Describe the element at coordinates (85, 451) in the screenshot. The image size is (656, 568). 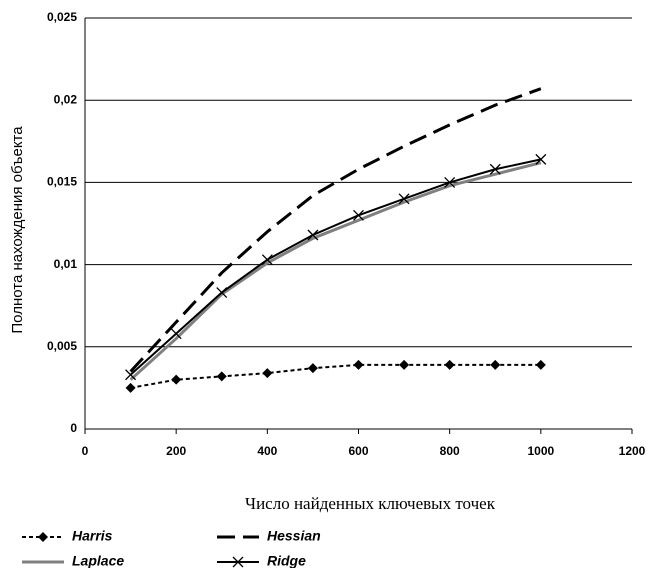
I see `x-tick-label: 0` at that location.